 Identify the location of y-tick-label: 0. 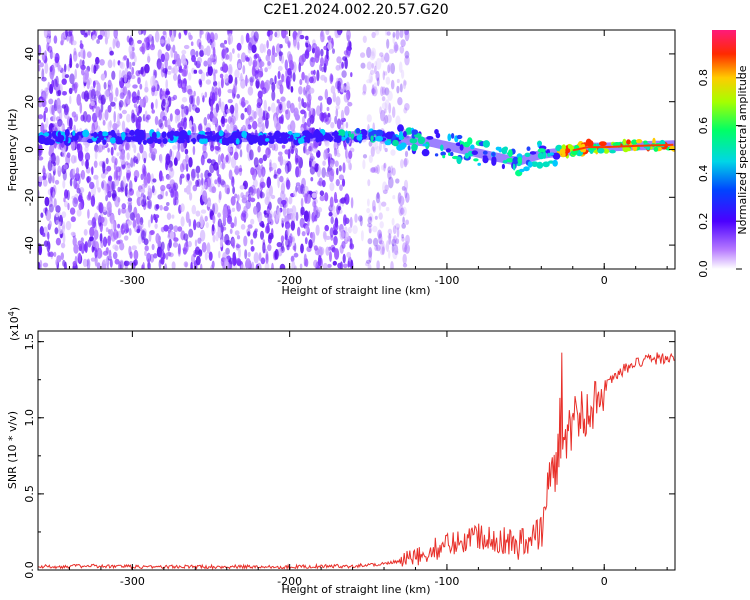
(29, 149).